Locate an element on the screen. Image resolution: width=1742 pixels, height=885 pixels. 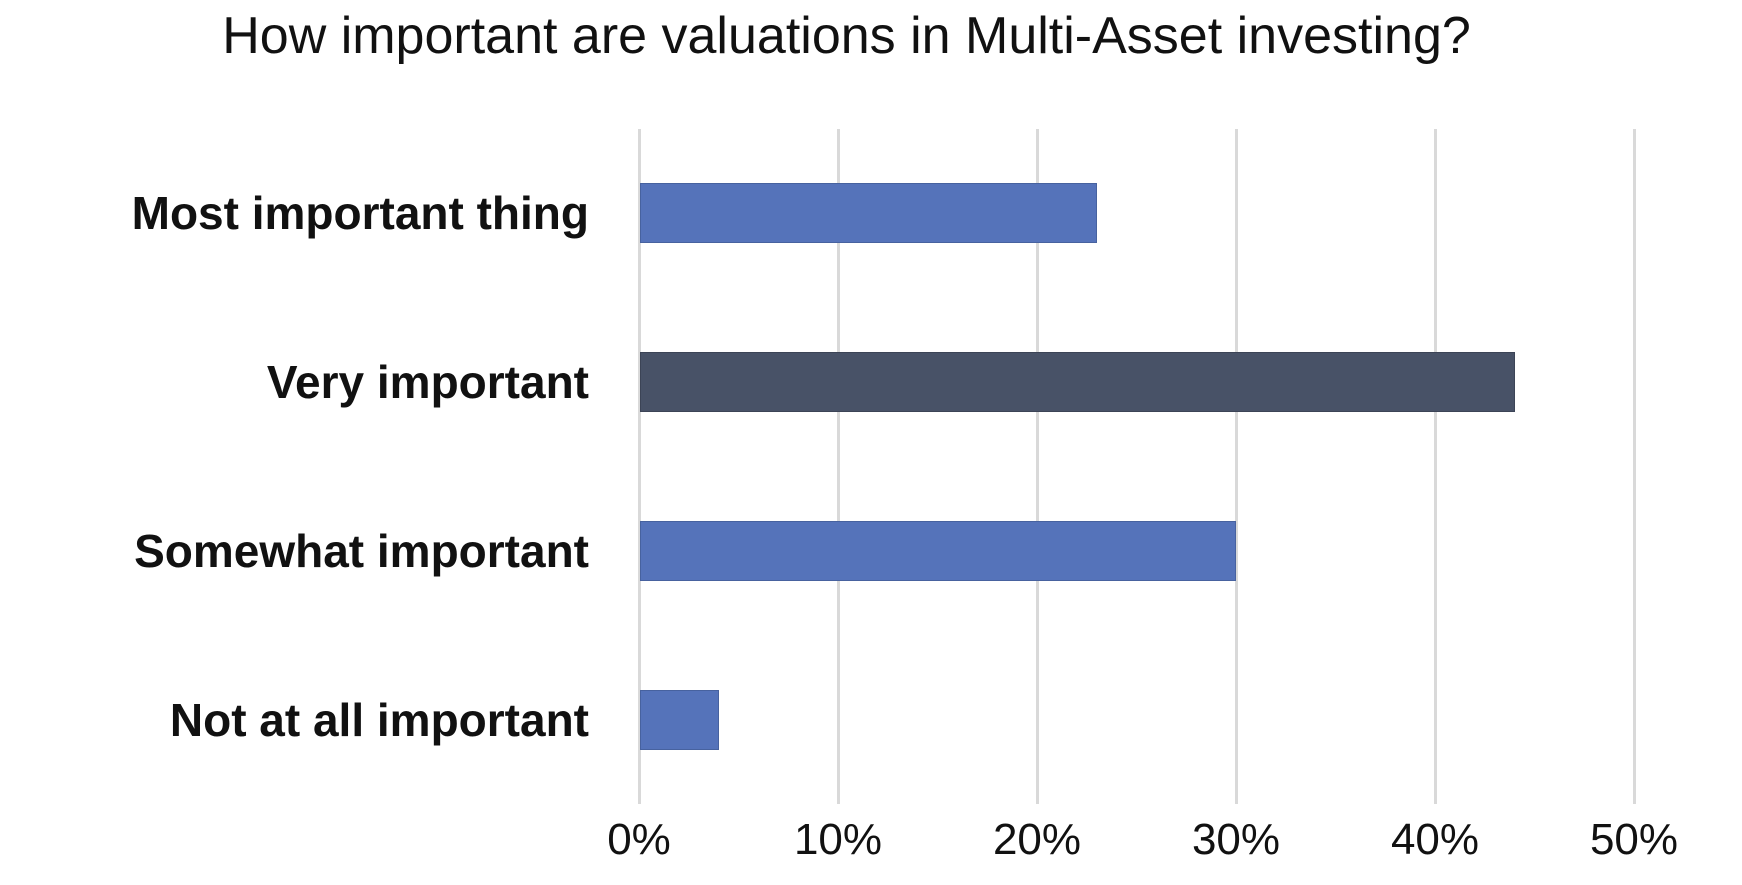
bar-not-at-all-important is located at coordinates (679, 719).